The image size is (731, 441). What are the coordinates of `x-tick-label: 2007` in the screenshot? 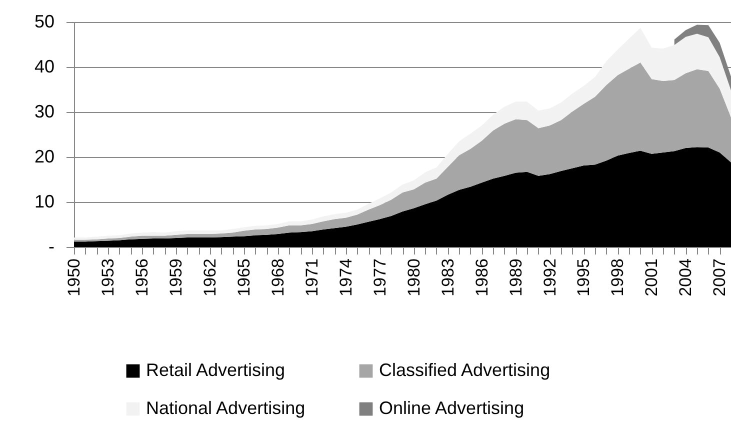 It's located at (720, 277).